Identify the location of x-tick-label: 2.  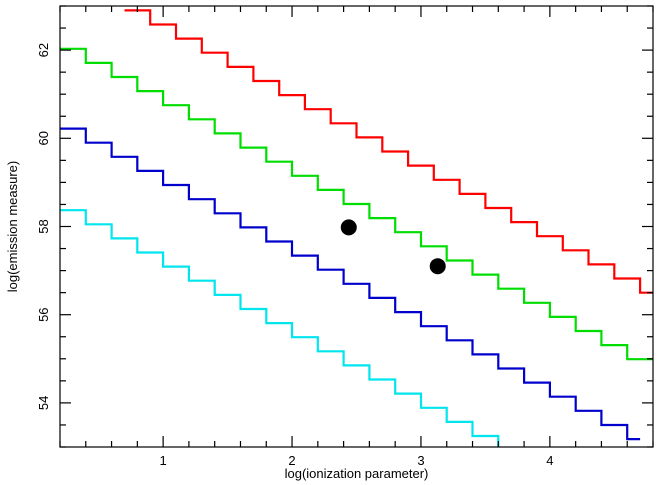
(291, 460).